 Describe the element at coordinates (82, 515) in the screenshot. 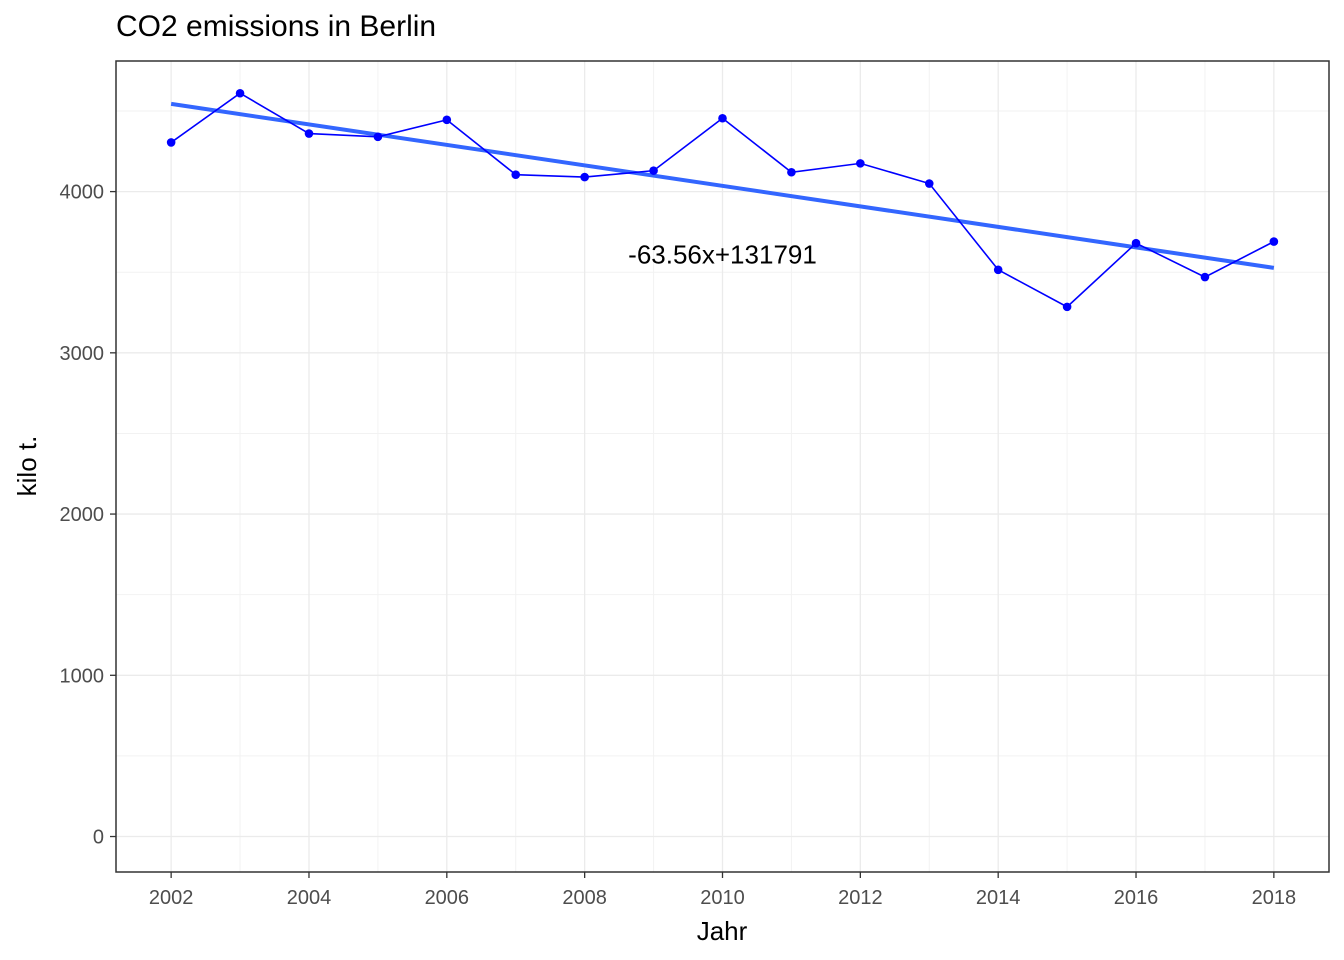

I see `y-tick-label: 2000` at that location.